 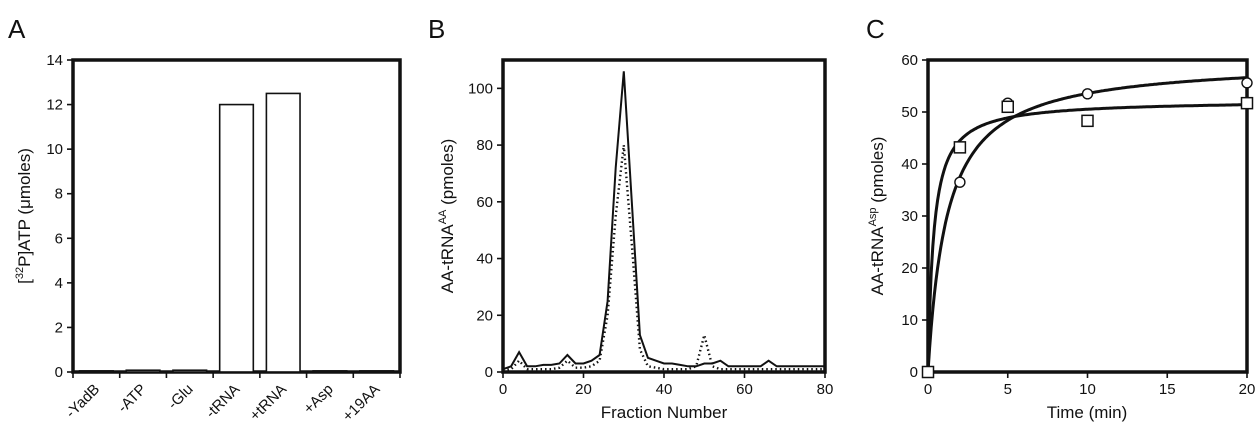 What do you see at coordinates (181, 397) in the screenshot?
I see `chart-a-x-tick-label: -Glu` at bounding box center [181, 397].